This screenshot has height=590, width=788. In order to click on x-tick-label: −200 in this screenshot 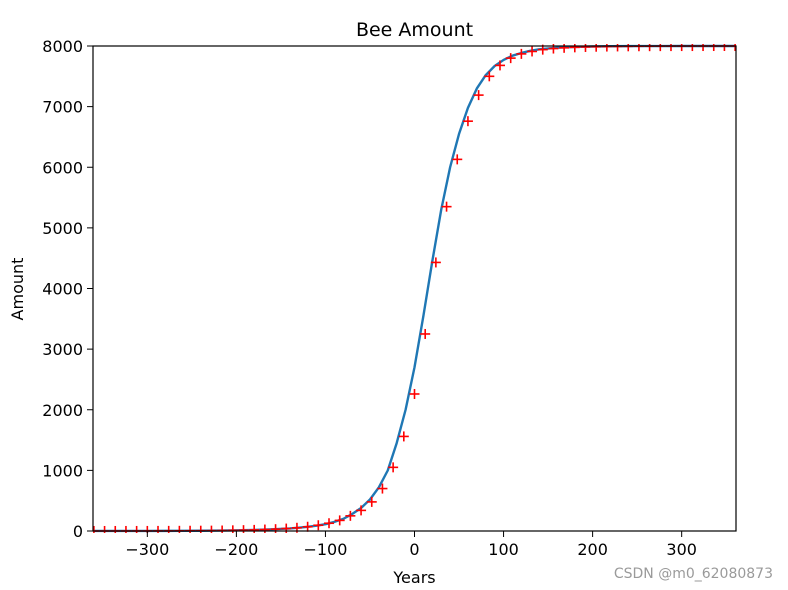, I will do `click(236, 549)`.